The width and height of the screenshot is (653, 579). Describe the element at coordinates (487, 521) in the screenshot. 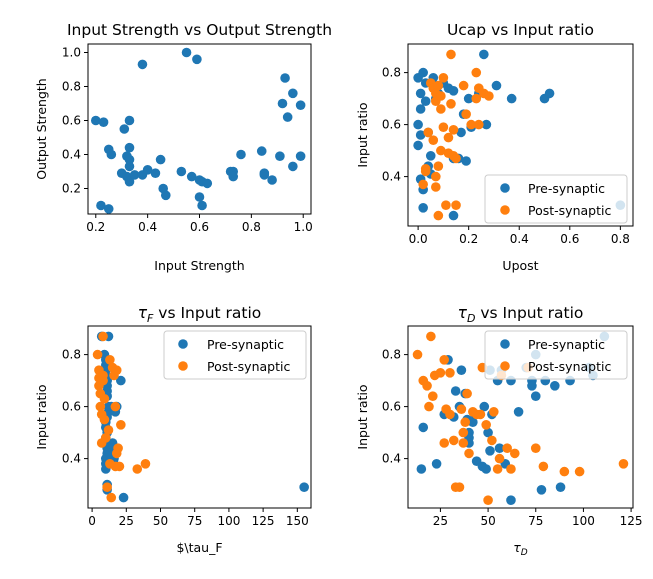

I see `x-tick-label: 50` at that location.